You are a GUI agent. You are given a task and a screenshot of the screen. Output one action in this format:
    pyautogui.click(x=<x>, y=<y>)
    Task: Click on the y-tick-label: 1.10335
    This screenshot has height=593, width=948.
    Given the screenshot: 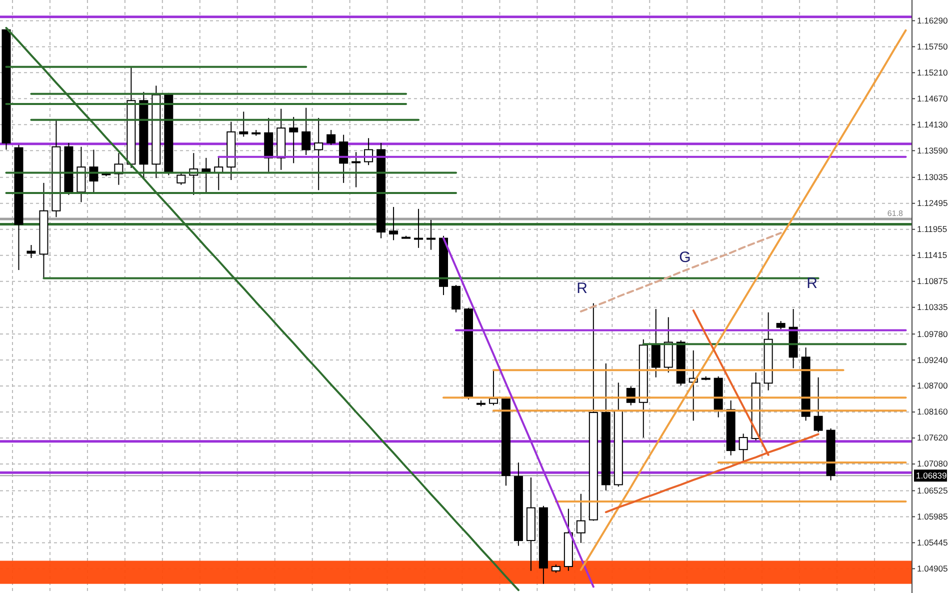 What is the action you would take?
    pyautogui.click(x=932, y=307)
    